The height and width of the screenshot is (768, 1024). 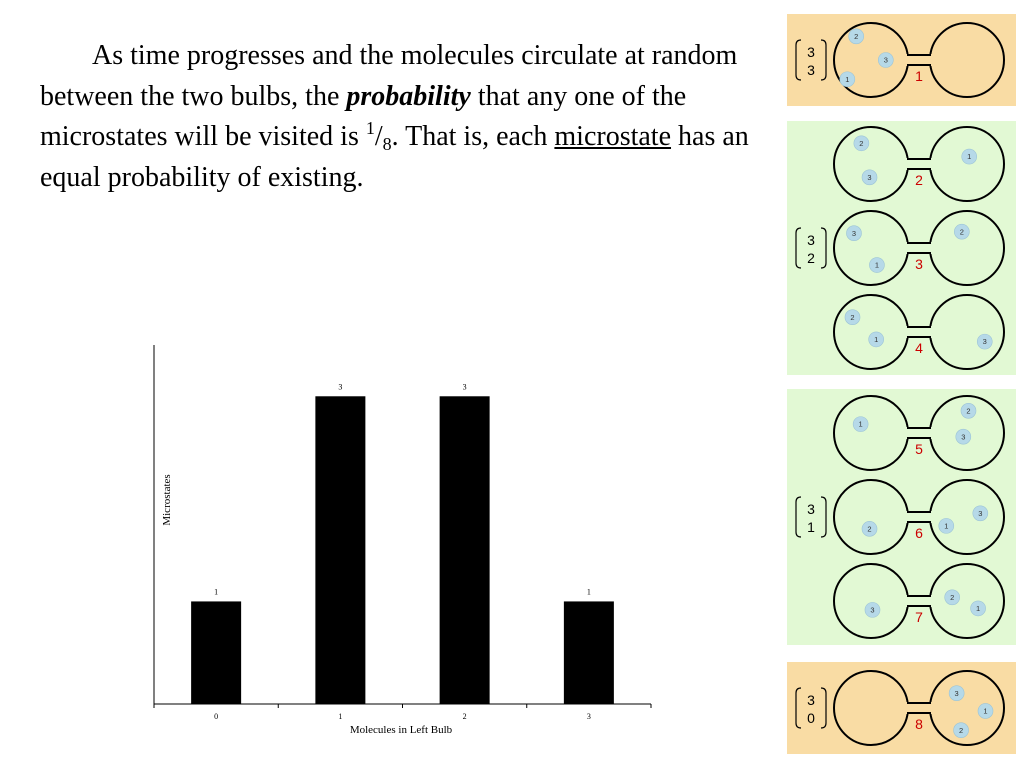 I want to click on microstate-6: 6 2 1 3, so click(x=919, y=517).